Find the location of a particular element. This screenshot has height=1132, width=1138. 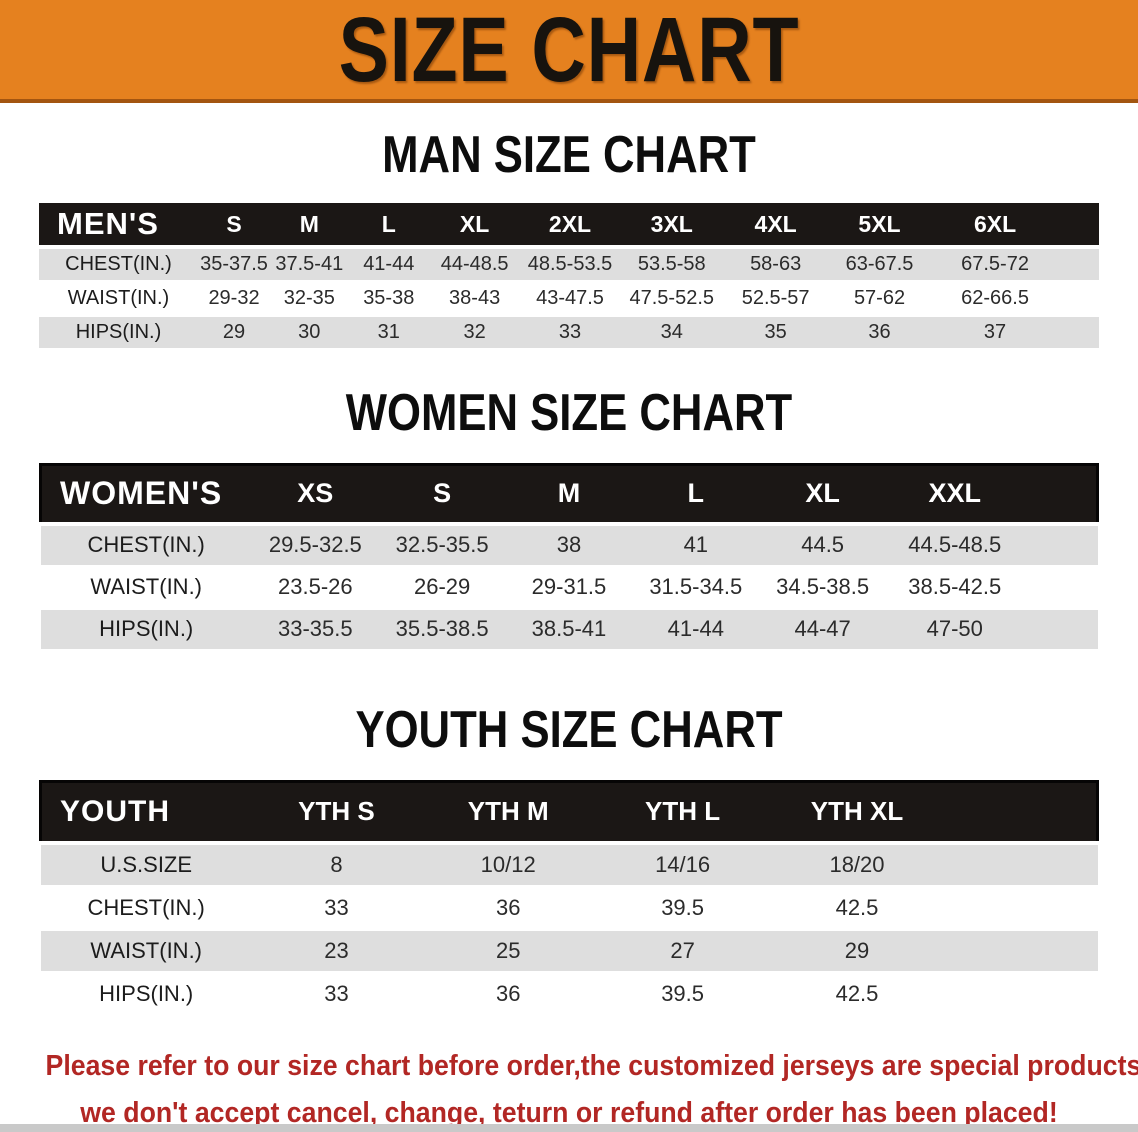

size-value: 44-47 is located at coordinates (823, 630).